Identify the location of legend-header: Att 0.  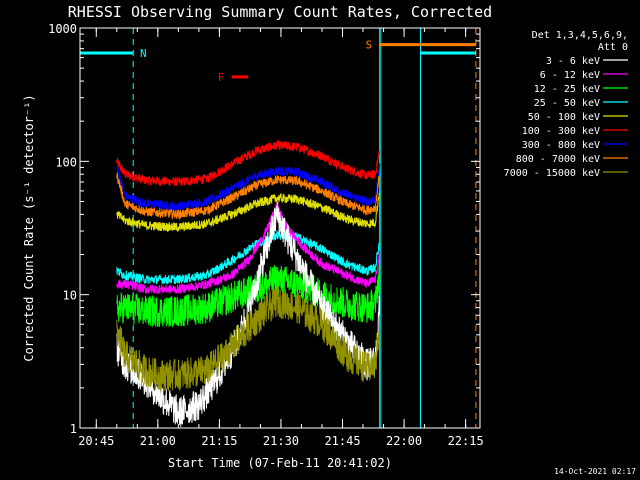
(613, 47).